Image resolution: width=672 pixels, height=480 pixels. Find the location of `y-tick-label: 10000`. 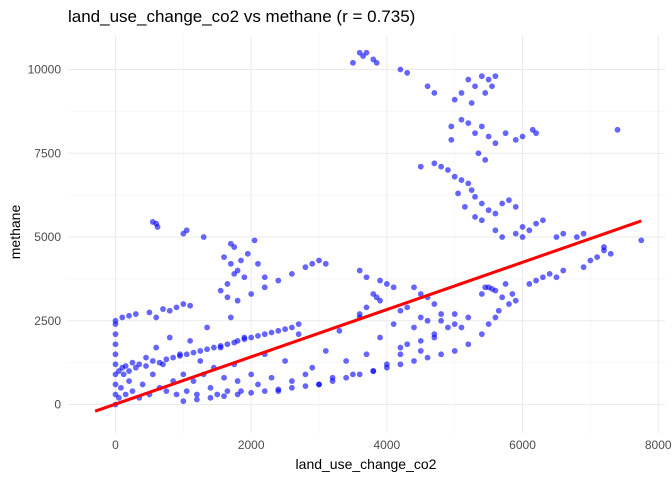

y-tick-label: 10000 is located at coordinates (45, 70).